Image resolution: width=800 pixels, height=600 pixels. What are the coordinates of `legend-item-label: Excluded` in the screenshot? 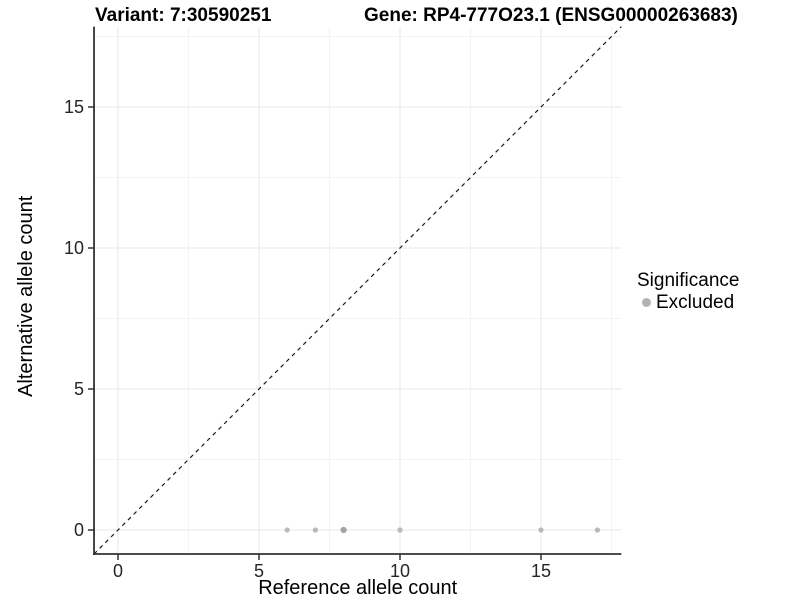 It's located at (695, 302).